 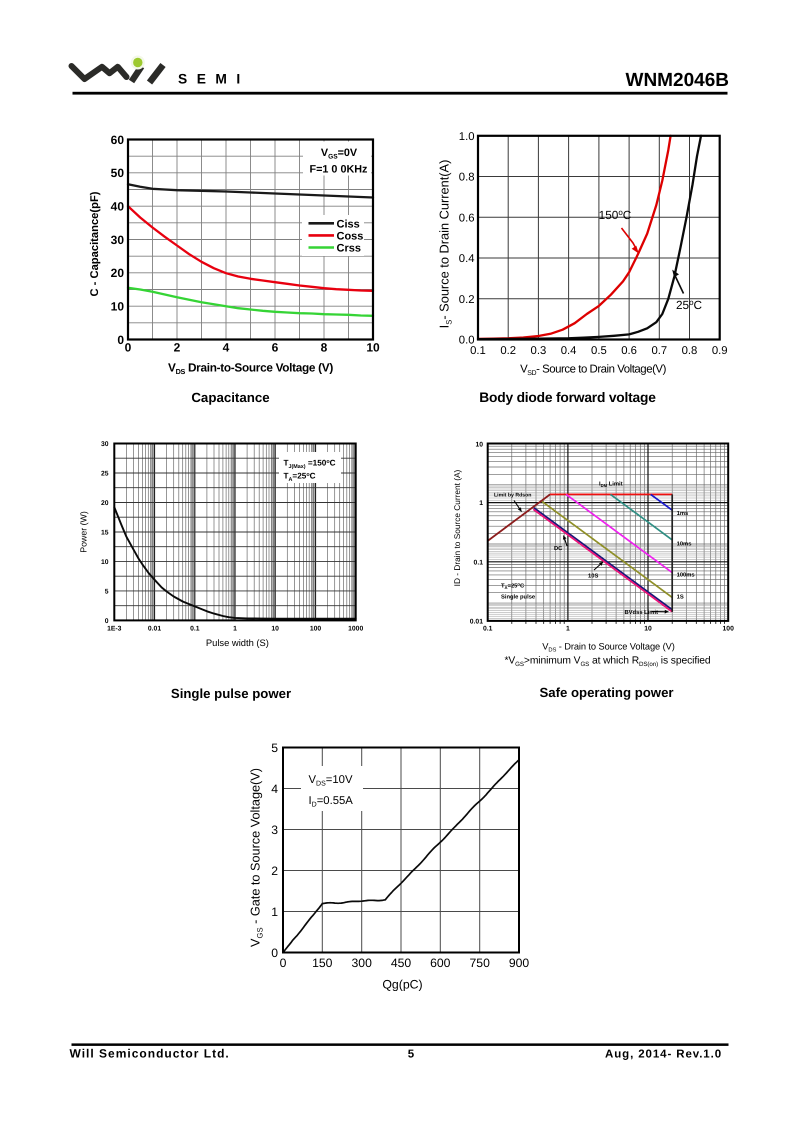 I want to click on svg-text: Pulse width (S), so click(x=237, y=642).